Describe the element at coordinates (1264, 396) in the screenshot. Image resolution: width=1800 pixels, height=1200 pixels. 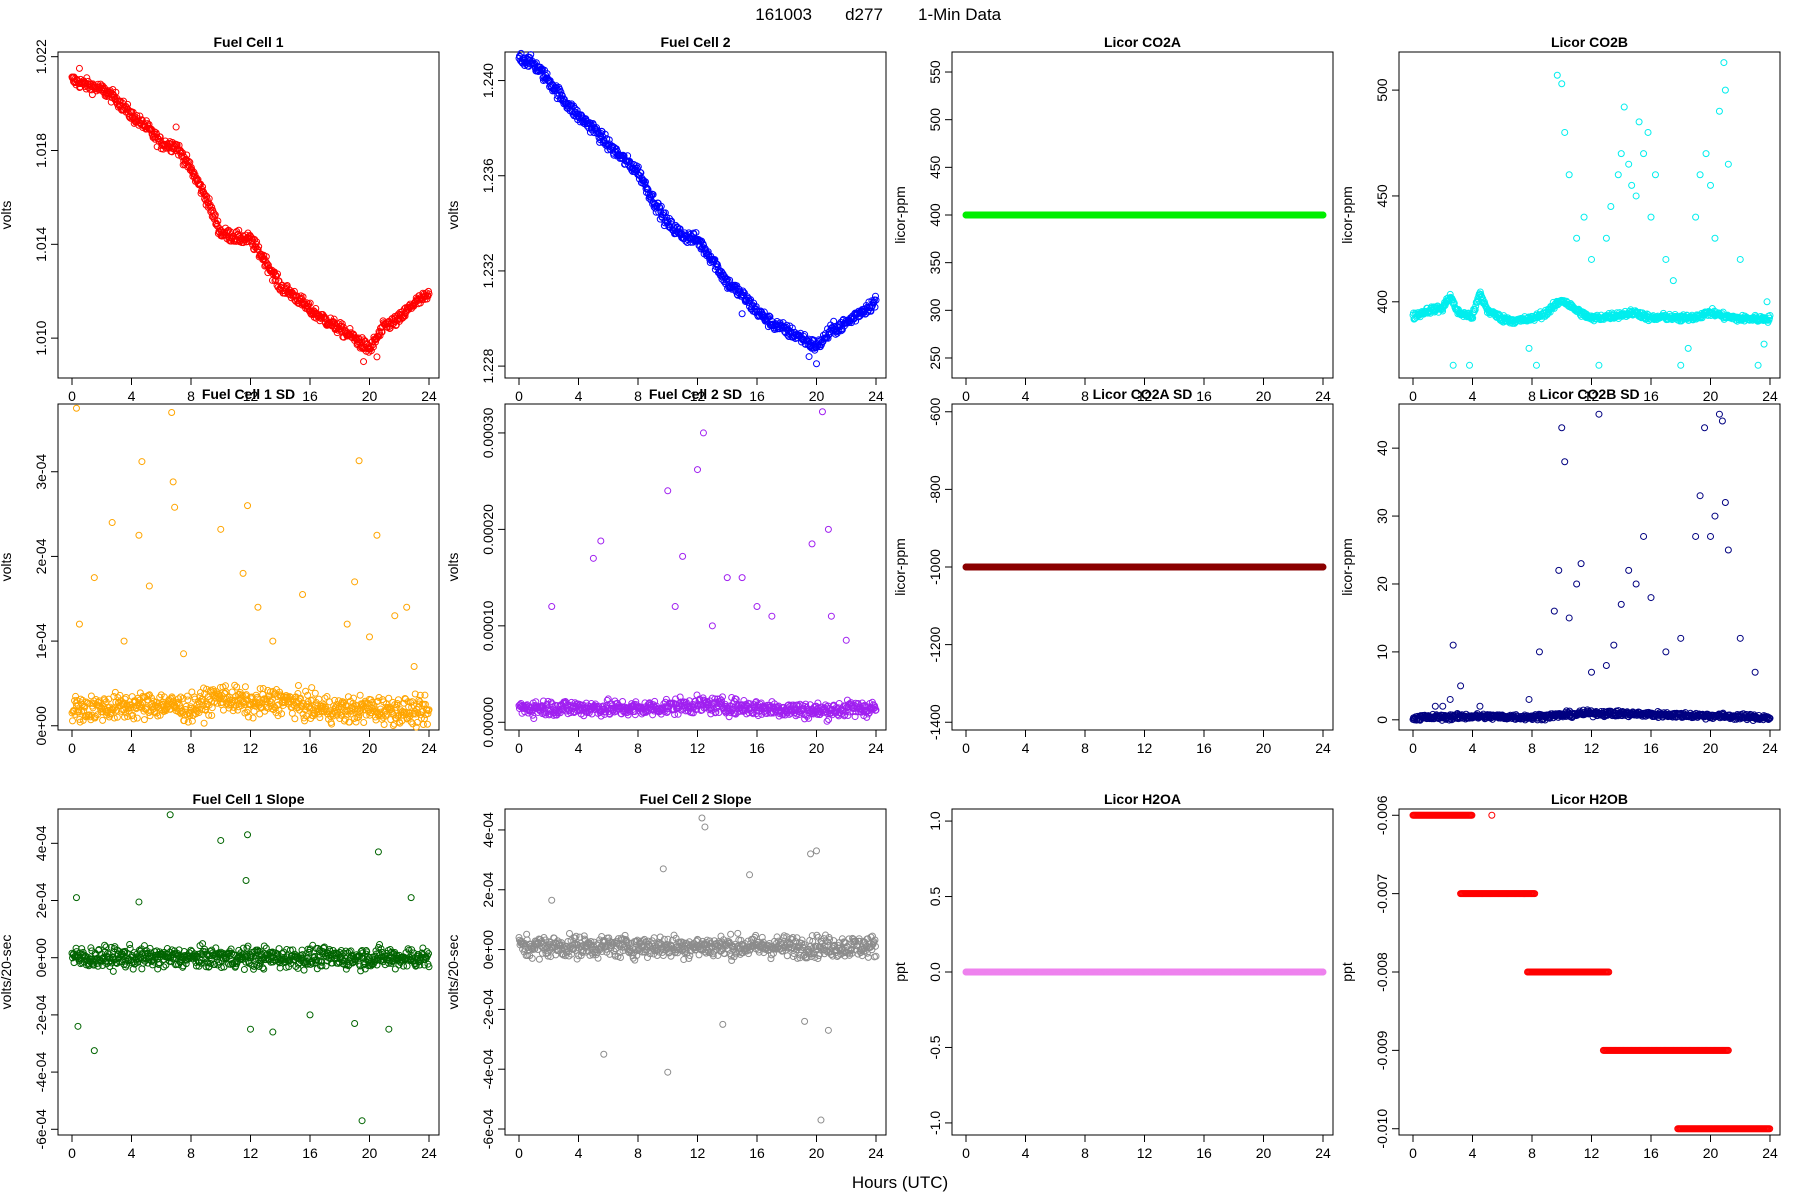
I see `x-tick-label: 20` at that location.